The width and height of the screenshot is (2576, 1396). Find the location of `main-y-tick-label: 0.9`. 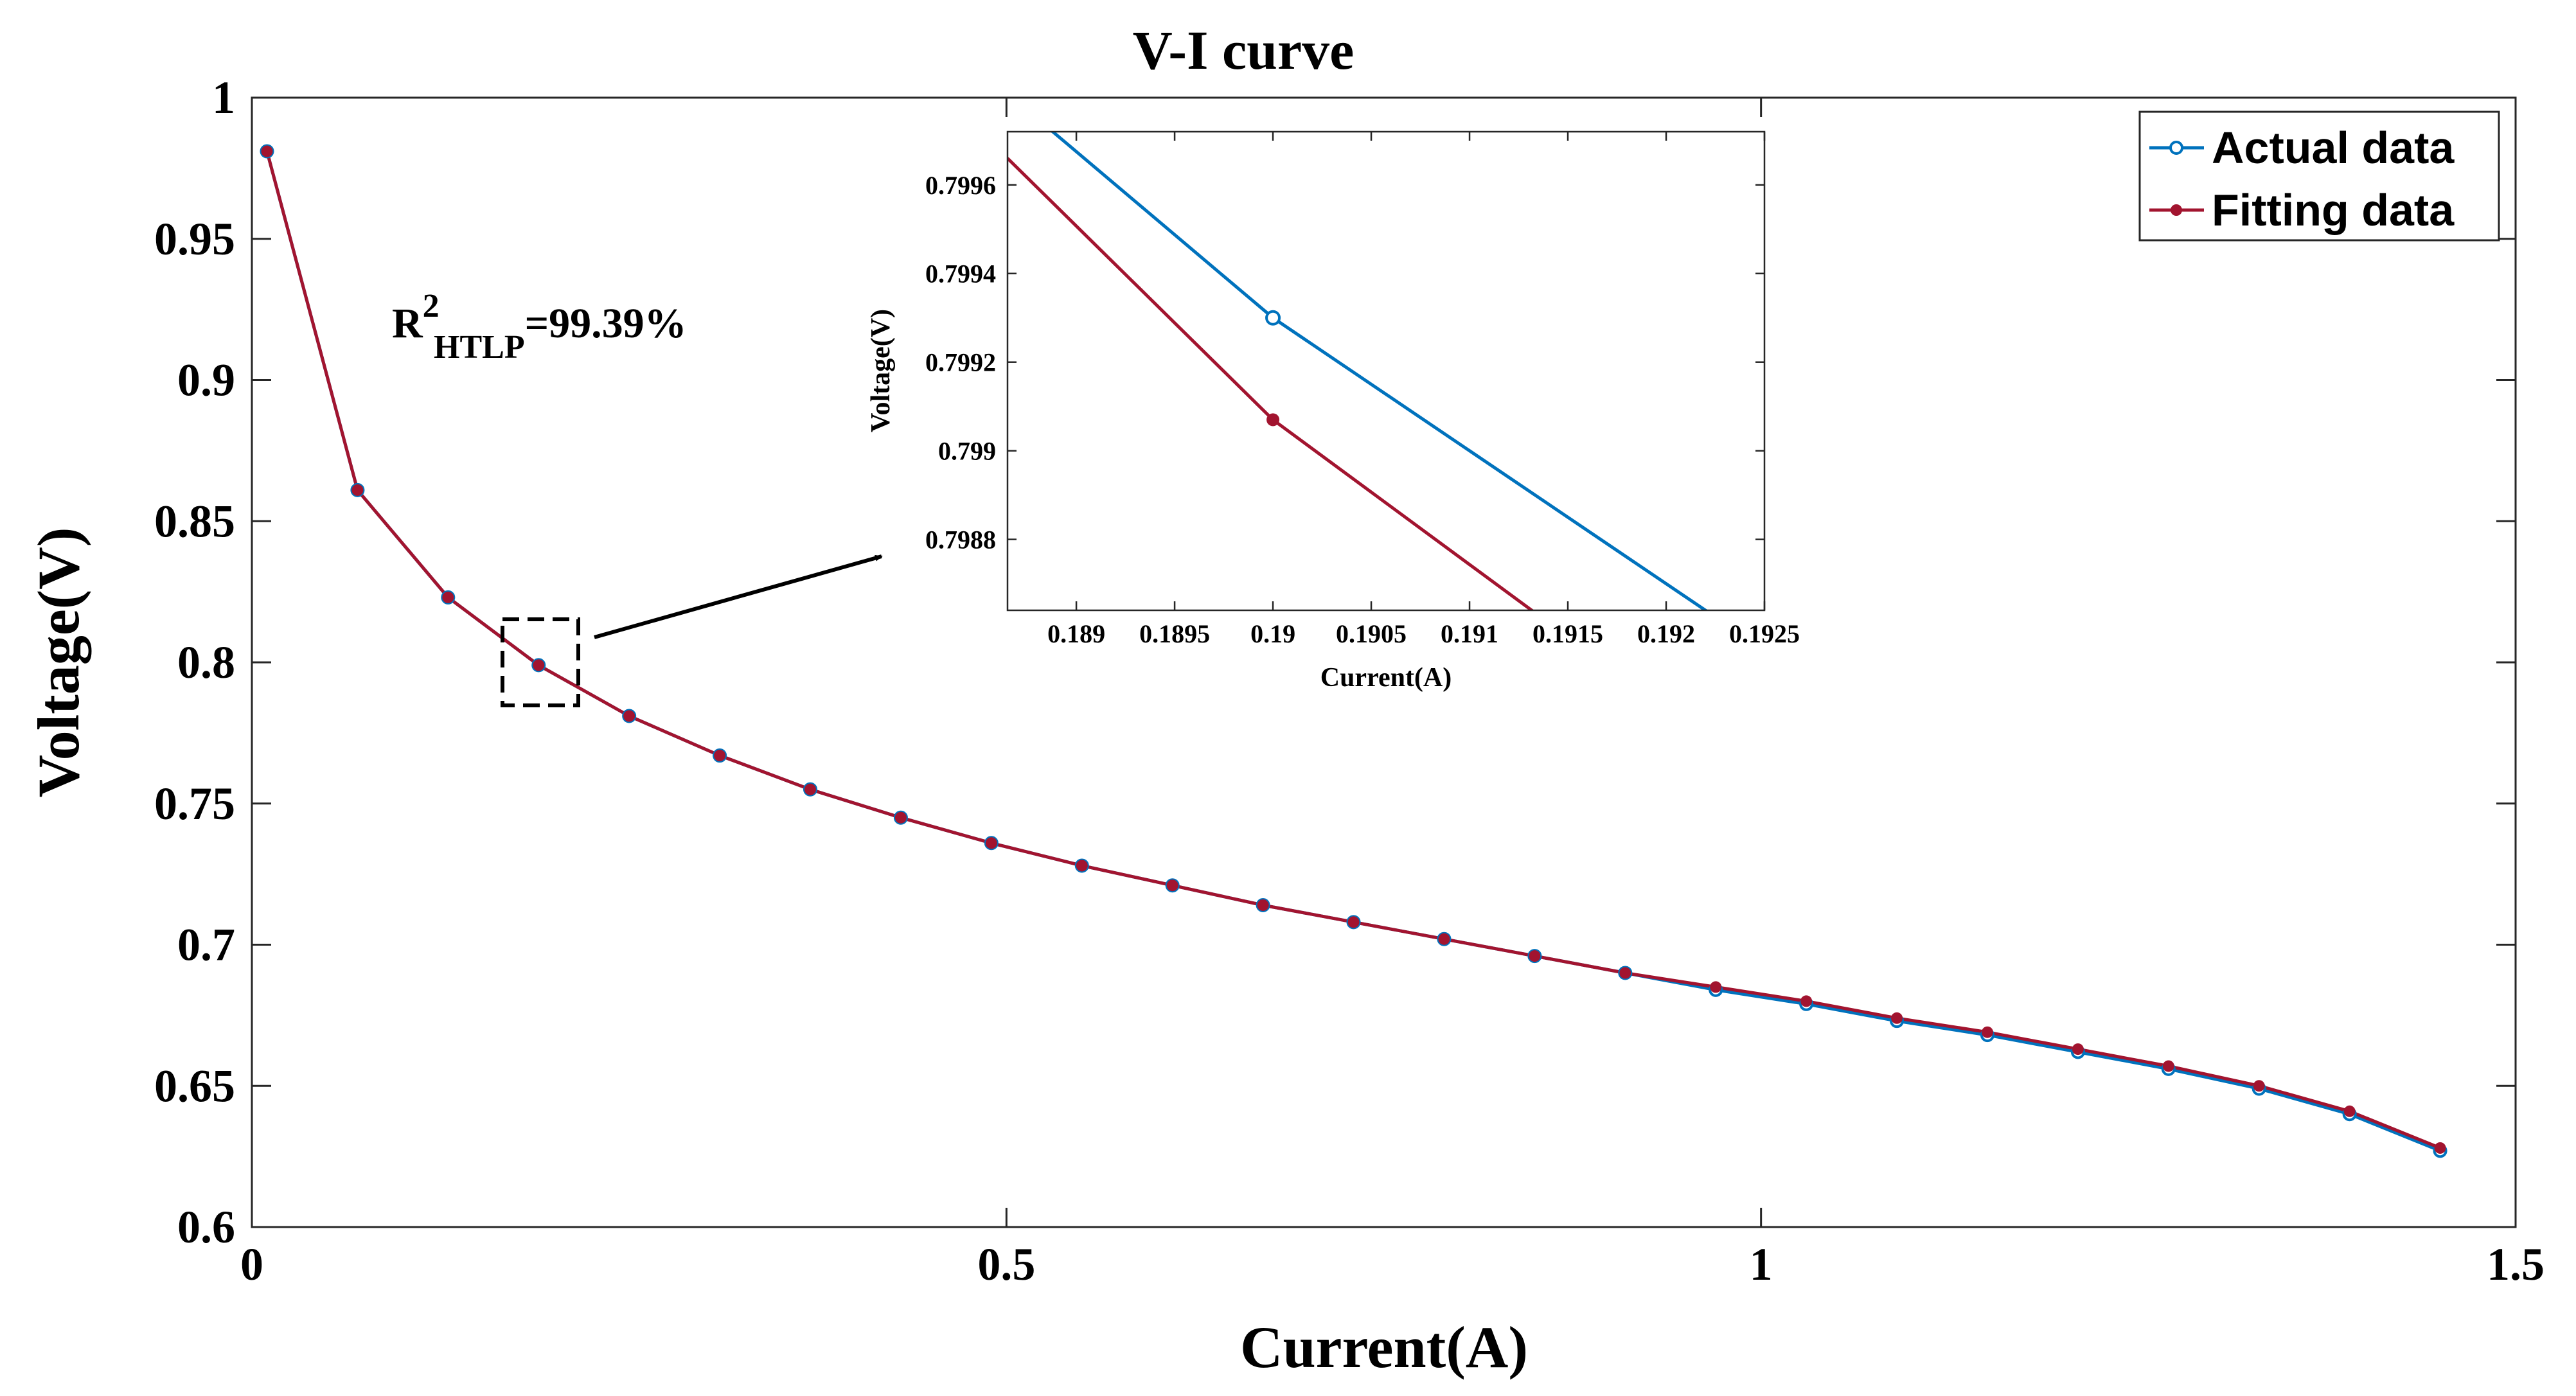

main-y-tick-label: 0.9 is located at coordinates (206, 380).